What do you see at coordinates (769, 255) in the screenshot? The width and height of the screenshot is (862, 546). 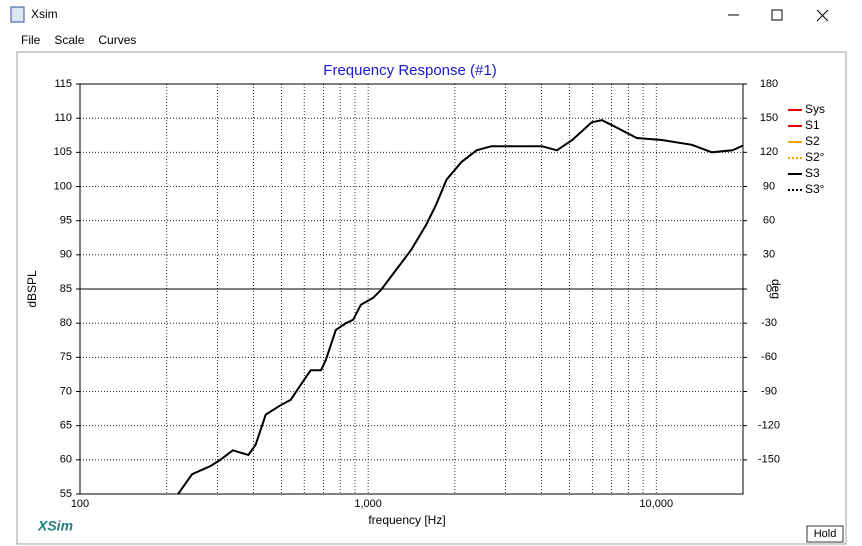 I see `y2-tick-label: 30` at bounding box center [769, 255].